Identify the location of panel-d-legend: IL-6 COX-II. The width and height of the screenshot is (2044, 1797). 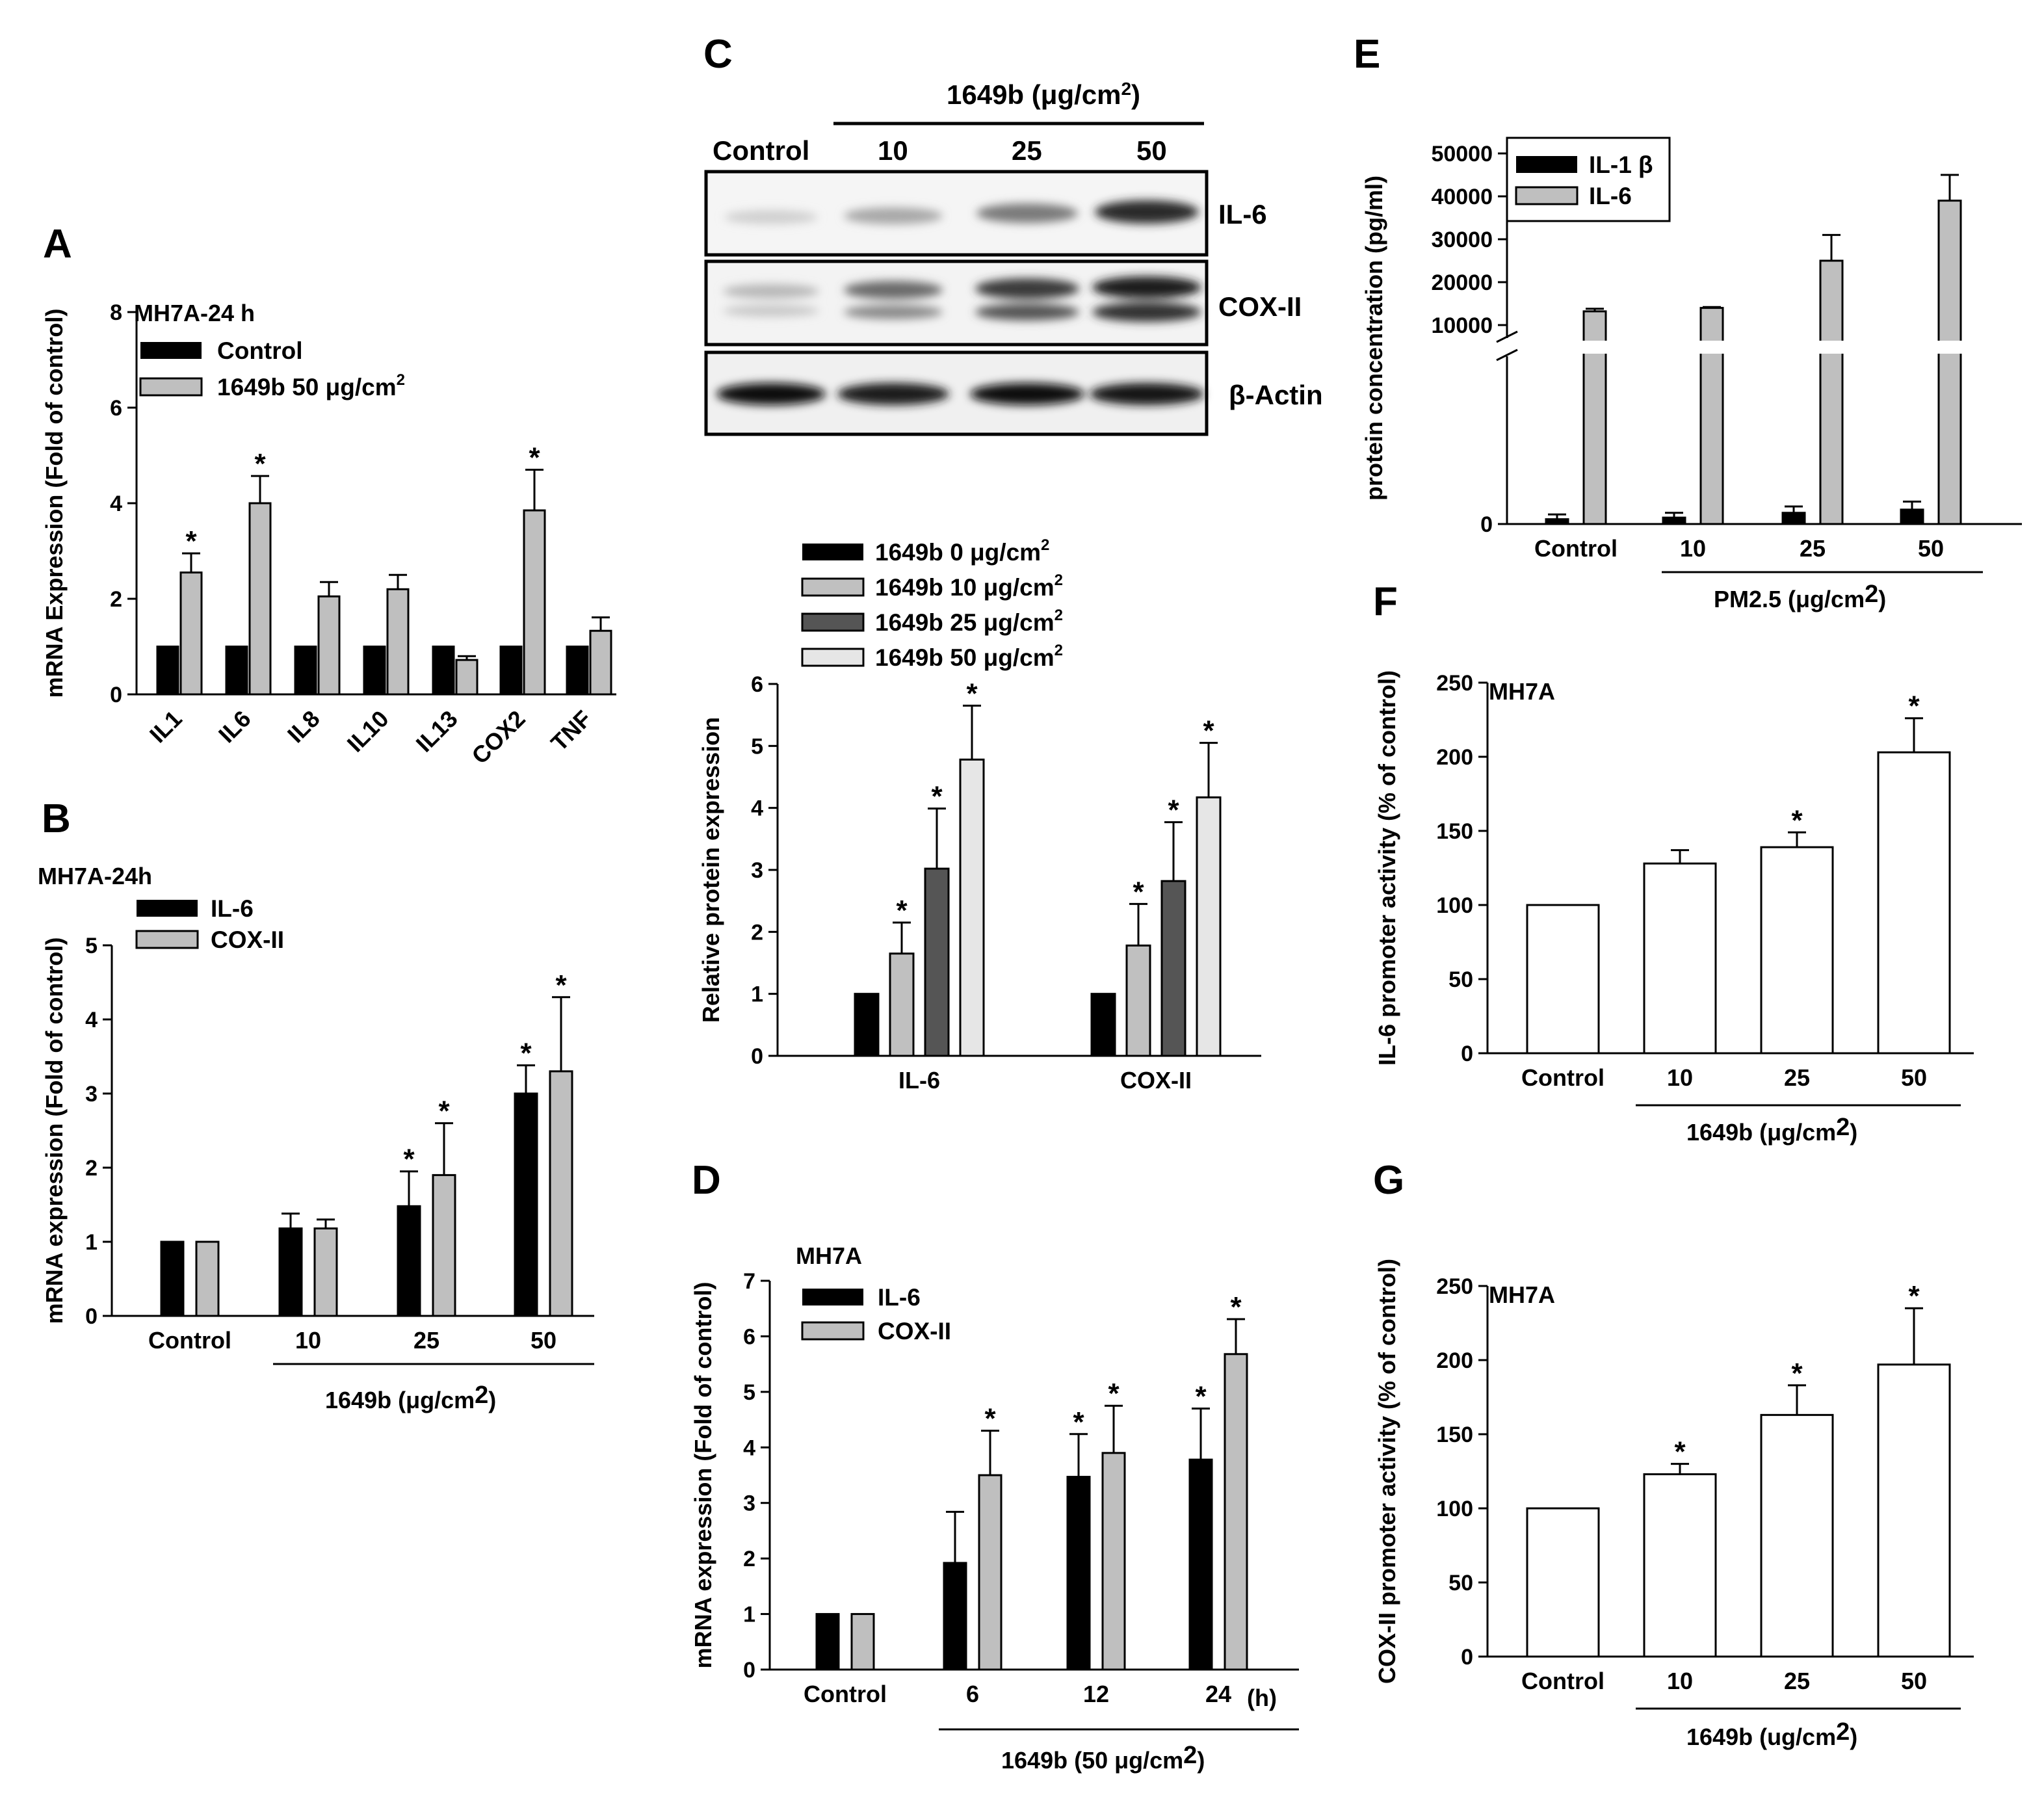
(876, 1314).